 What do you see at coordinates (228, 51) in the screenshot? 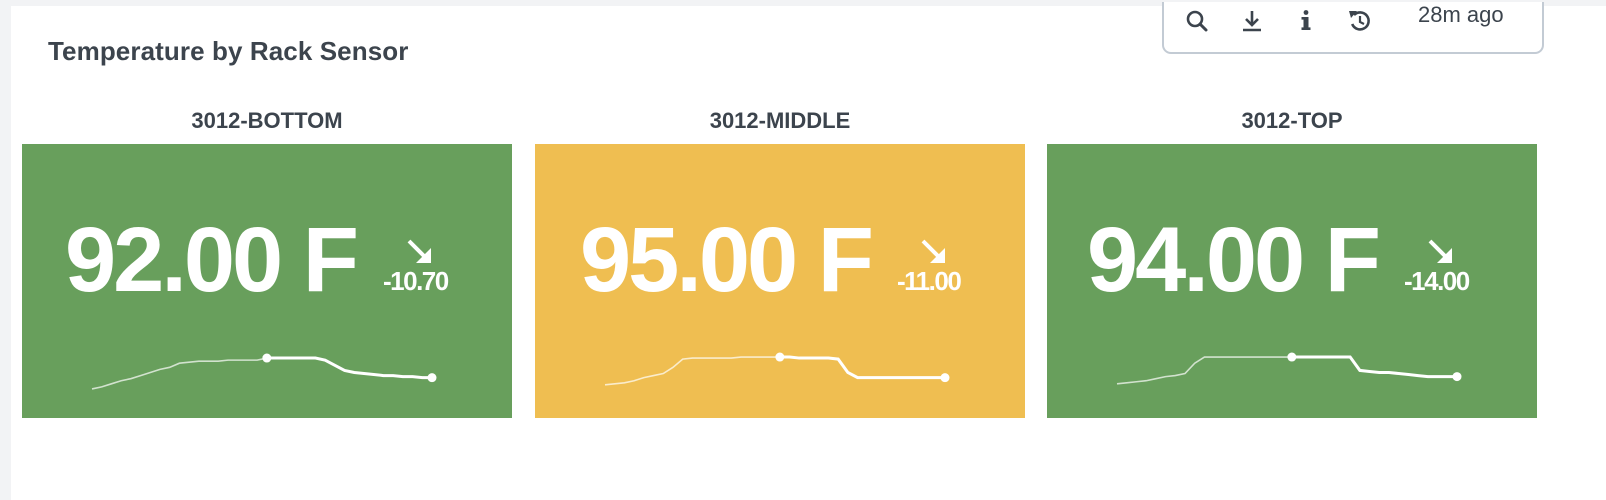
I see `panel-title: Temperature by Rack Sensor` at bounding box center [228, 51].